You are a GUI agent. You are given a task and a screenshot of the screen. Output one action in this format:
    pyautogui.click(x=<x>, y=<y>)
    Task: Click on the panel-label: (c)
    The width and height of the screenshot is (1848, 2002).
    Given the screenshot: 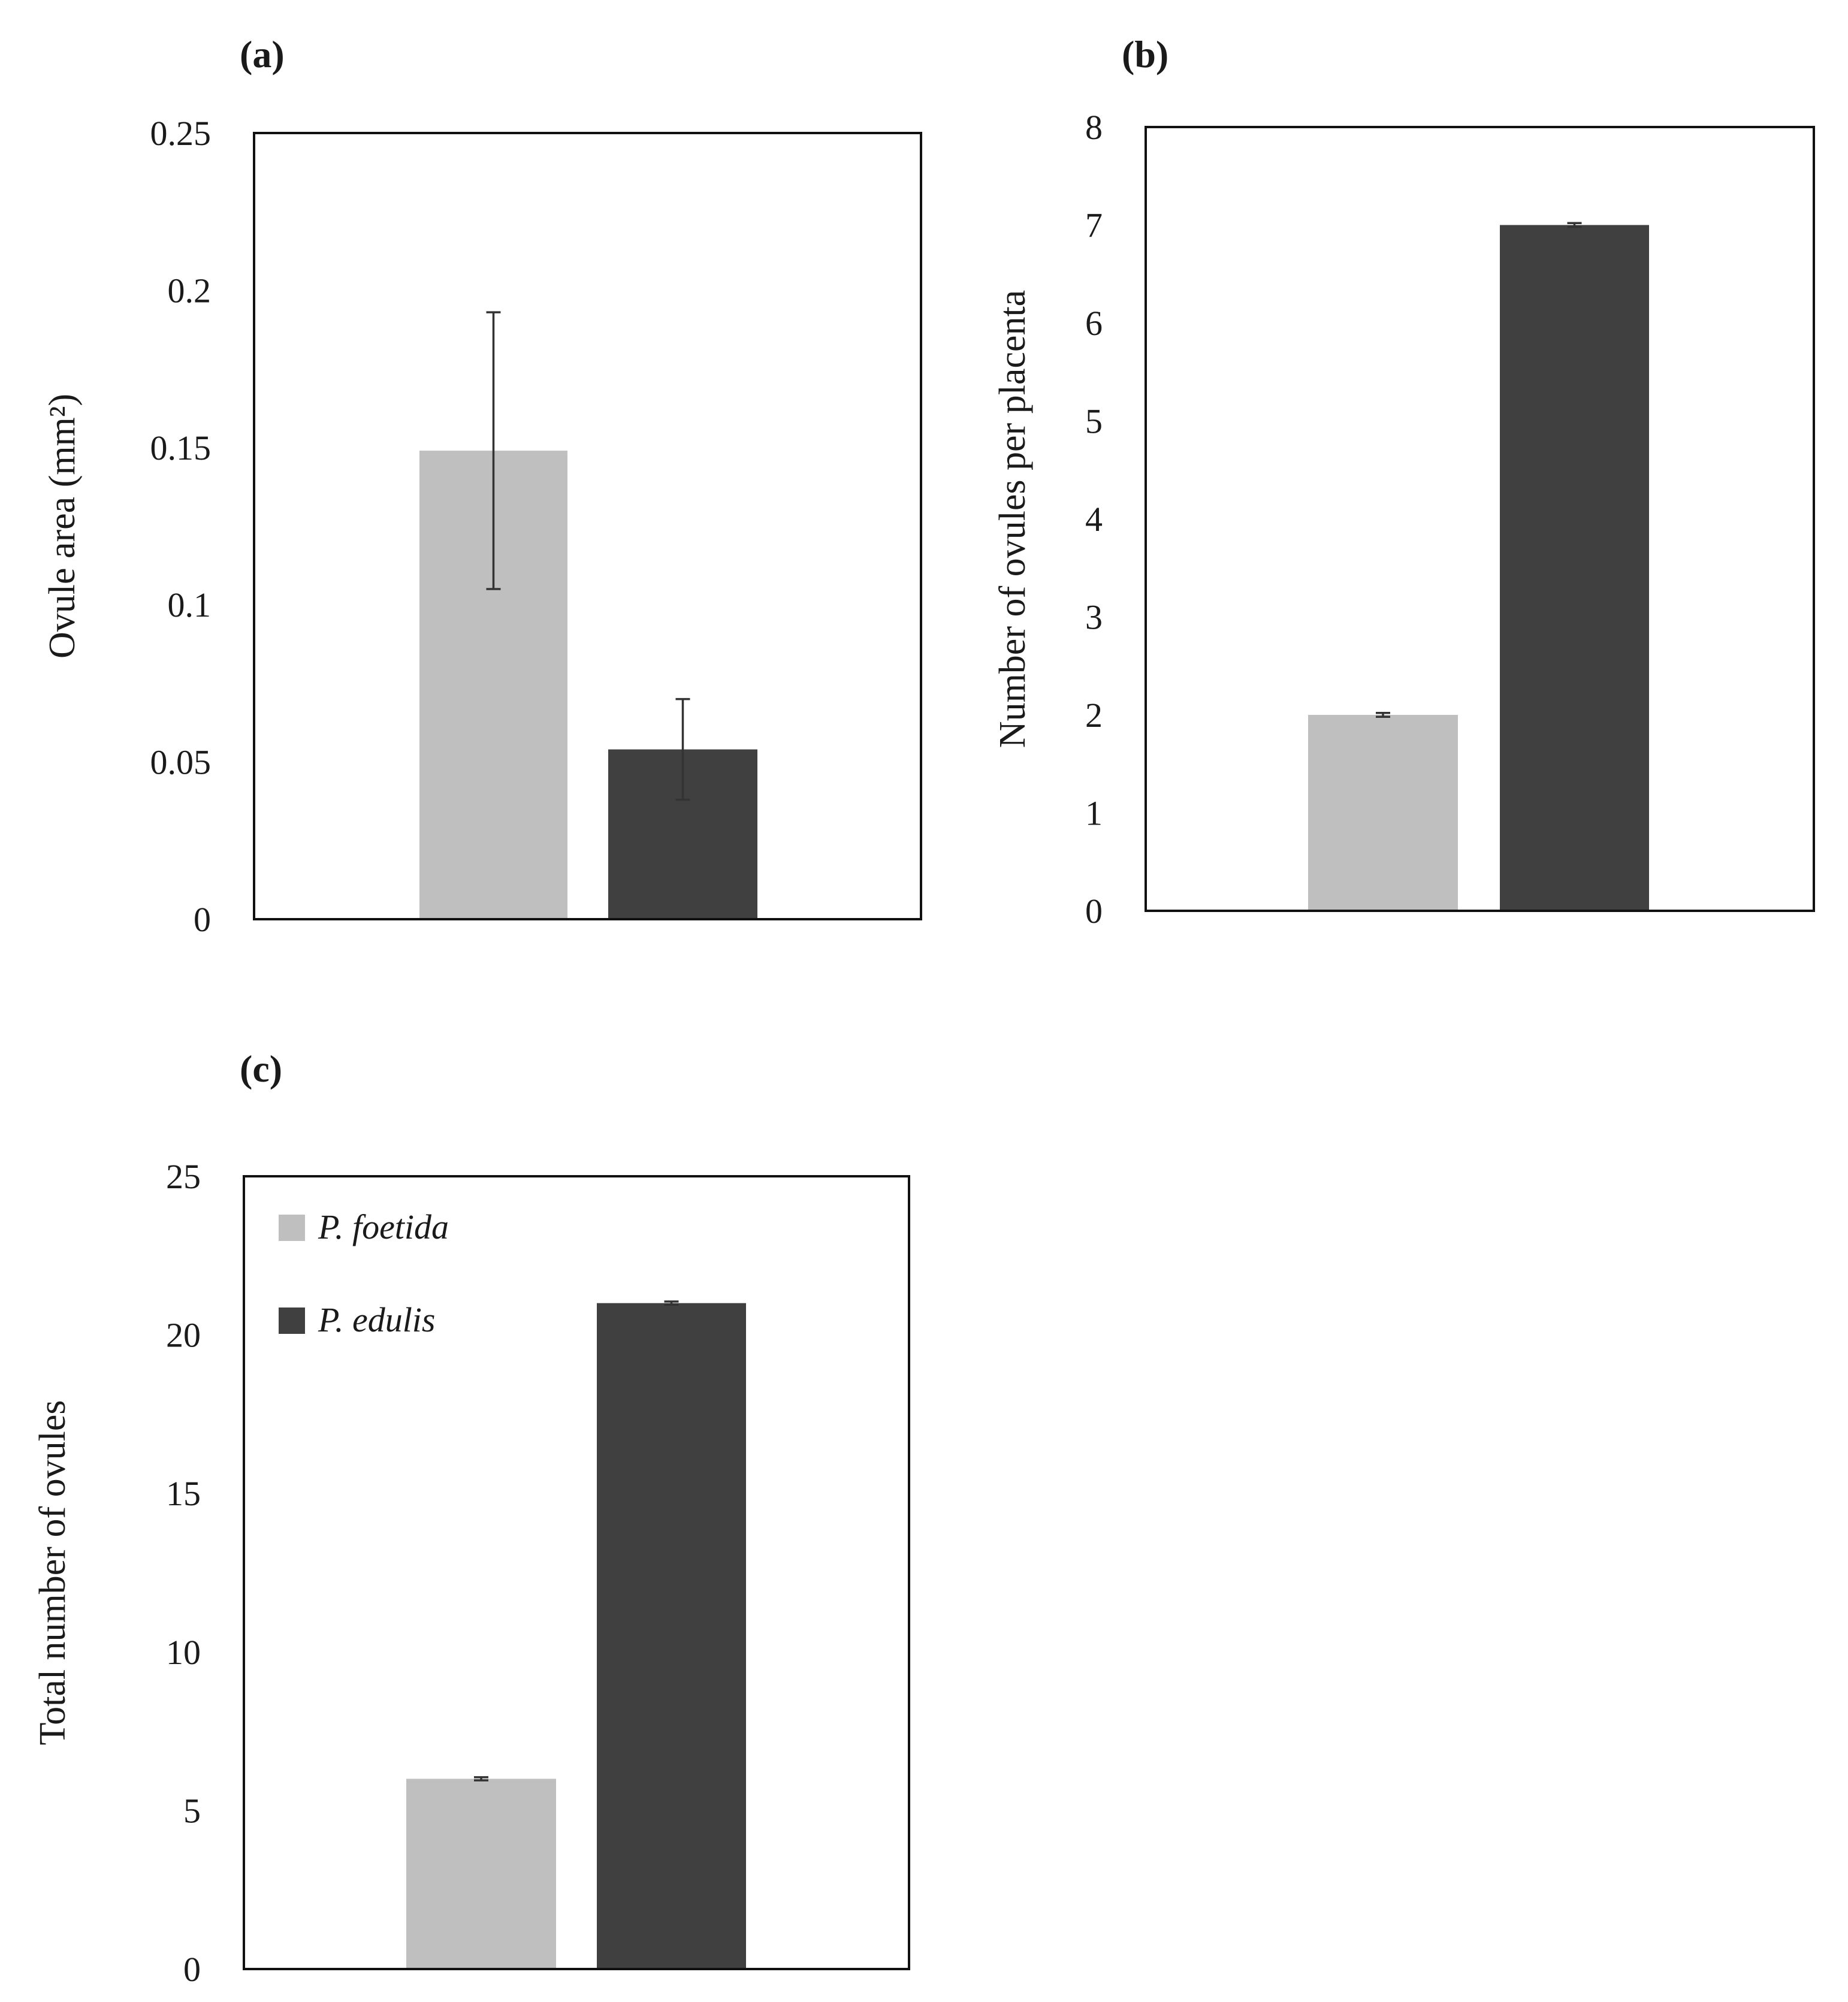 What is the action you would take?
    pyautogui.click(x=261, y=1068)
    